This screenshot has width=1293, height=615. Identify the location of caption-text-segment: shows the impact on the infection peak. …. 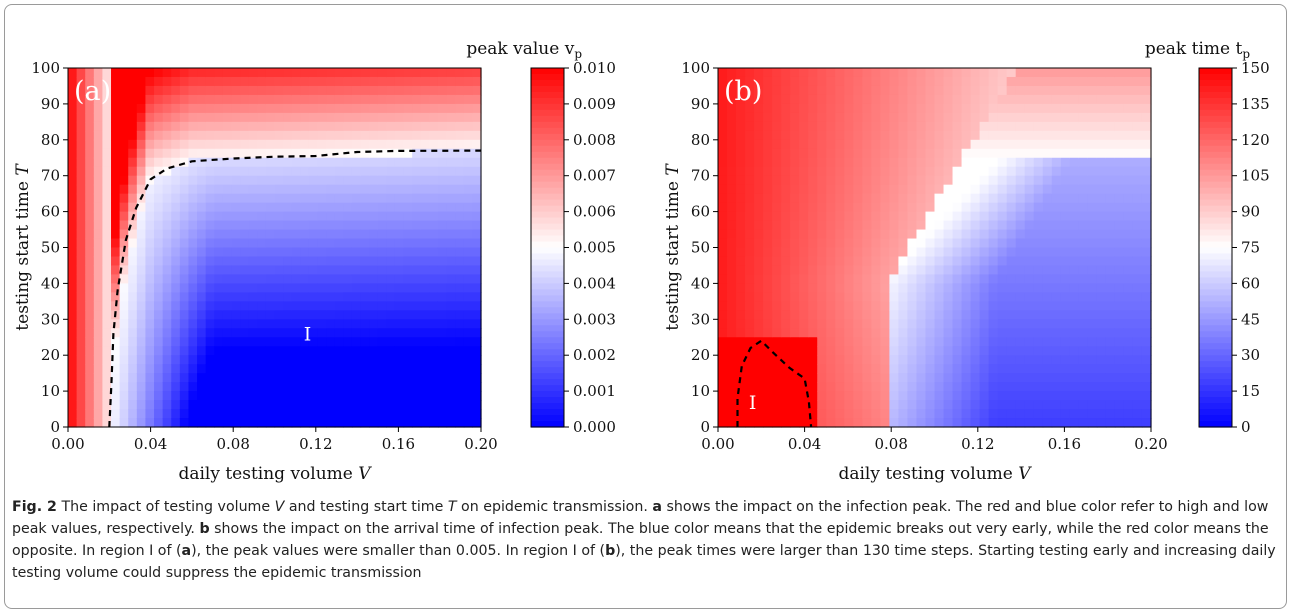
(640, 518).